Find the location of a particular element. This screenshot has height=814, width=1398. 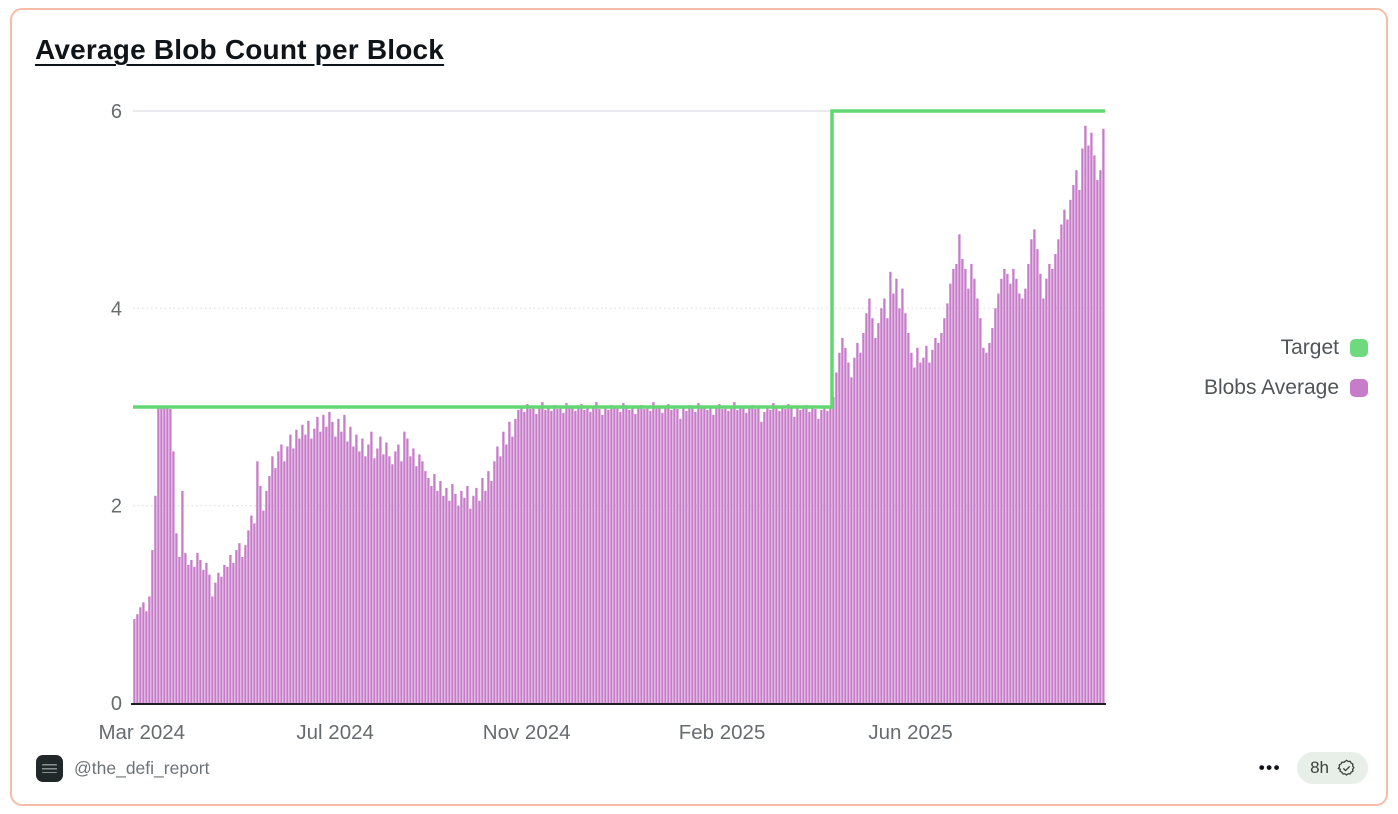

x-tick-label: Feb 2025 is located at coordinates (722, 732).